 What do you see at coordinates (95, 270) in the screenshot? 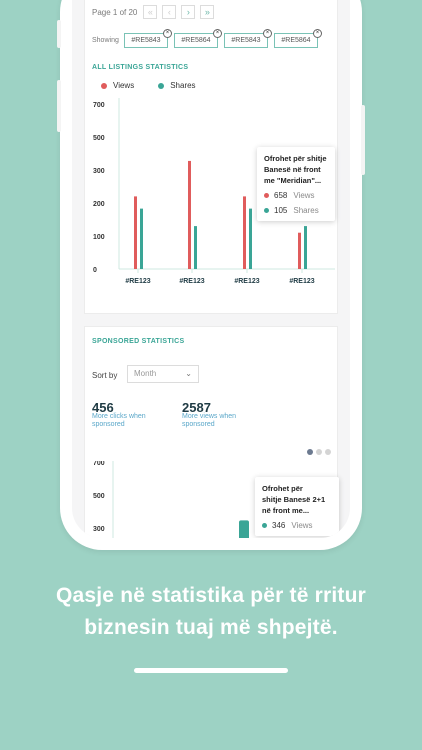
I see `y-tick-label: 0` at bounding box center [95, 270].